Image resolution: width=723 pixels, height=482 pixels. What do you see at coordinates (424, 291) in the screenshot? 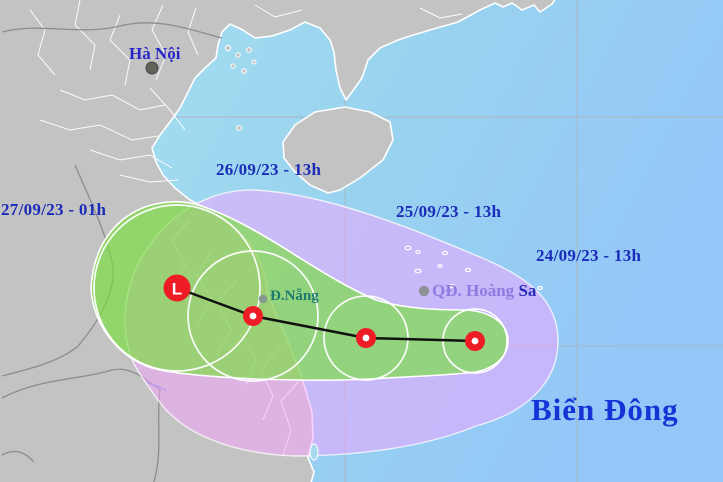
I see `hoang-sa-dot` at bounding box center [424, 291].